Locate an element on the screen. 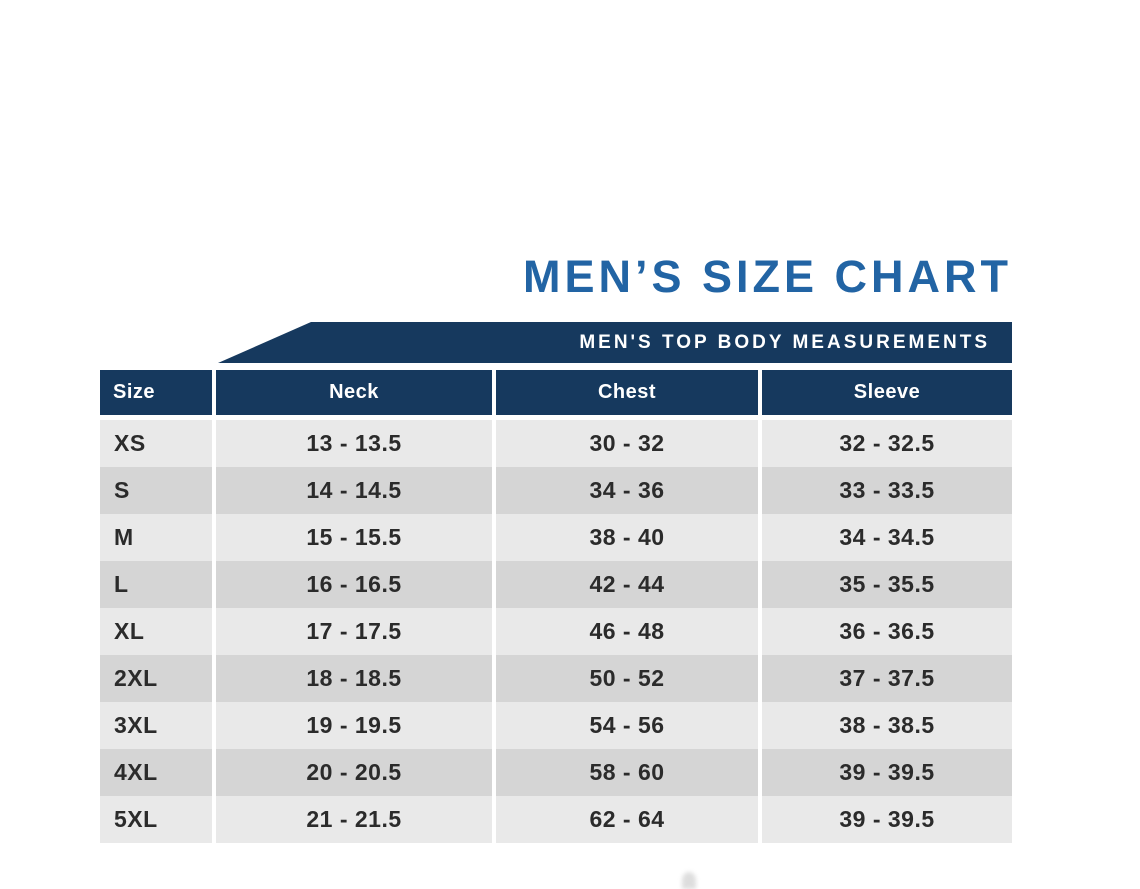  cell-size: L is located at coordinates (156, 584).